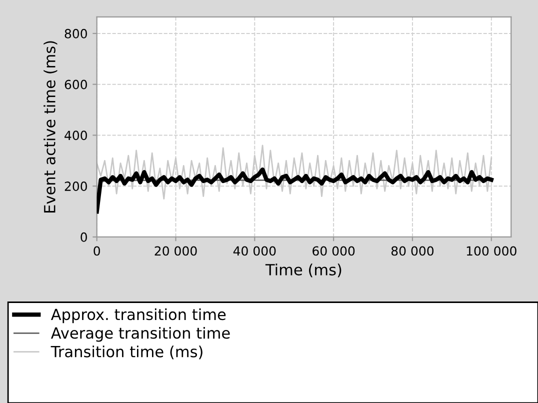 This screenshot has height=403, width=538. I want to click on x-tick-label: 80 000, so click(412, 251).